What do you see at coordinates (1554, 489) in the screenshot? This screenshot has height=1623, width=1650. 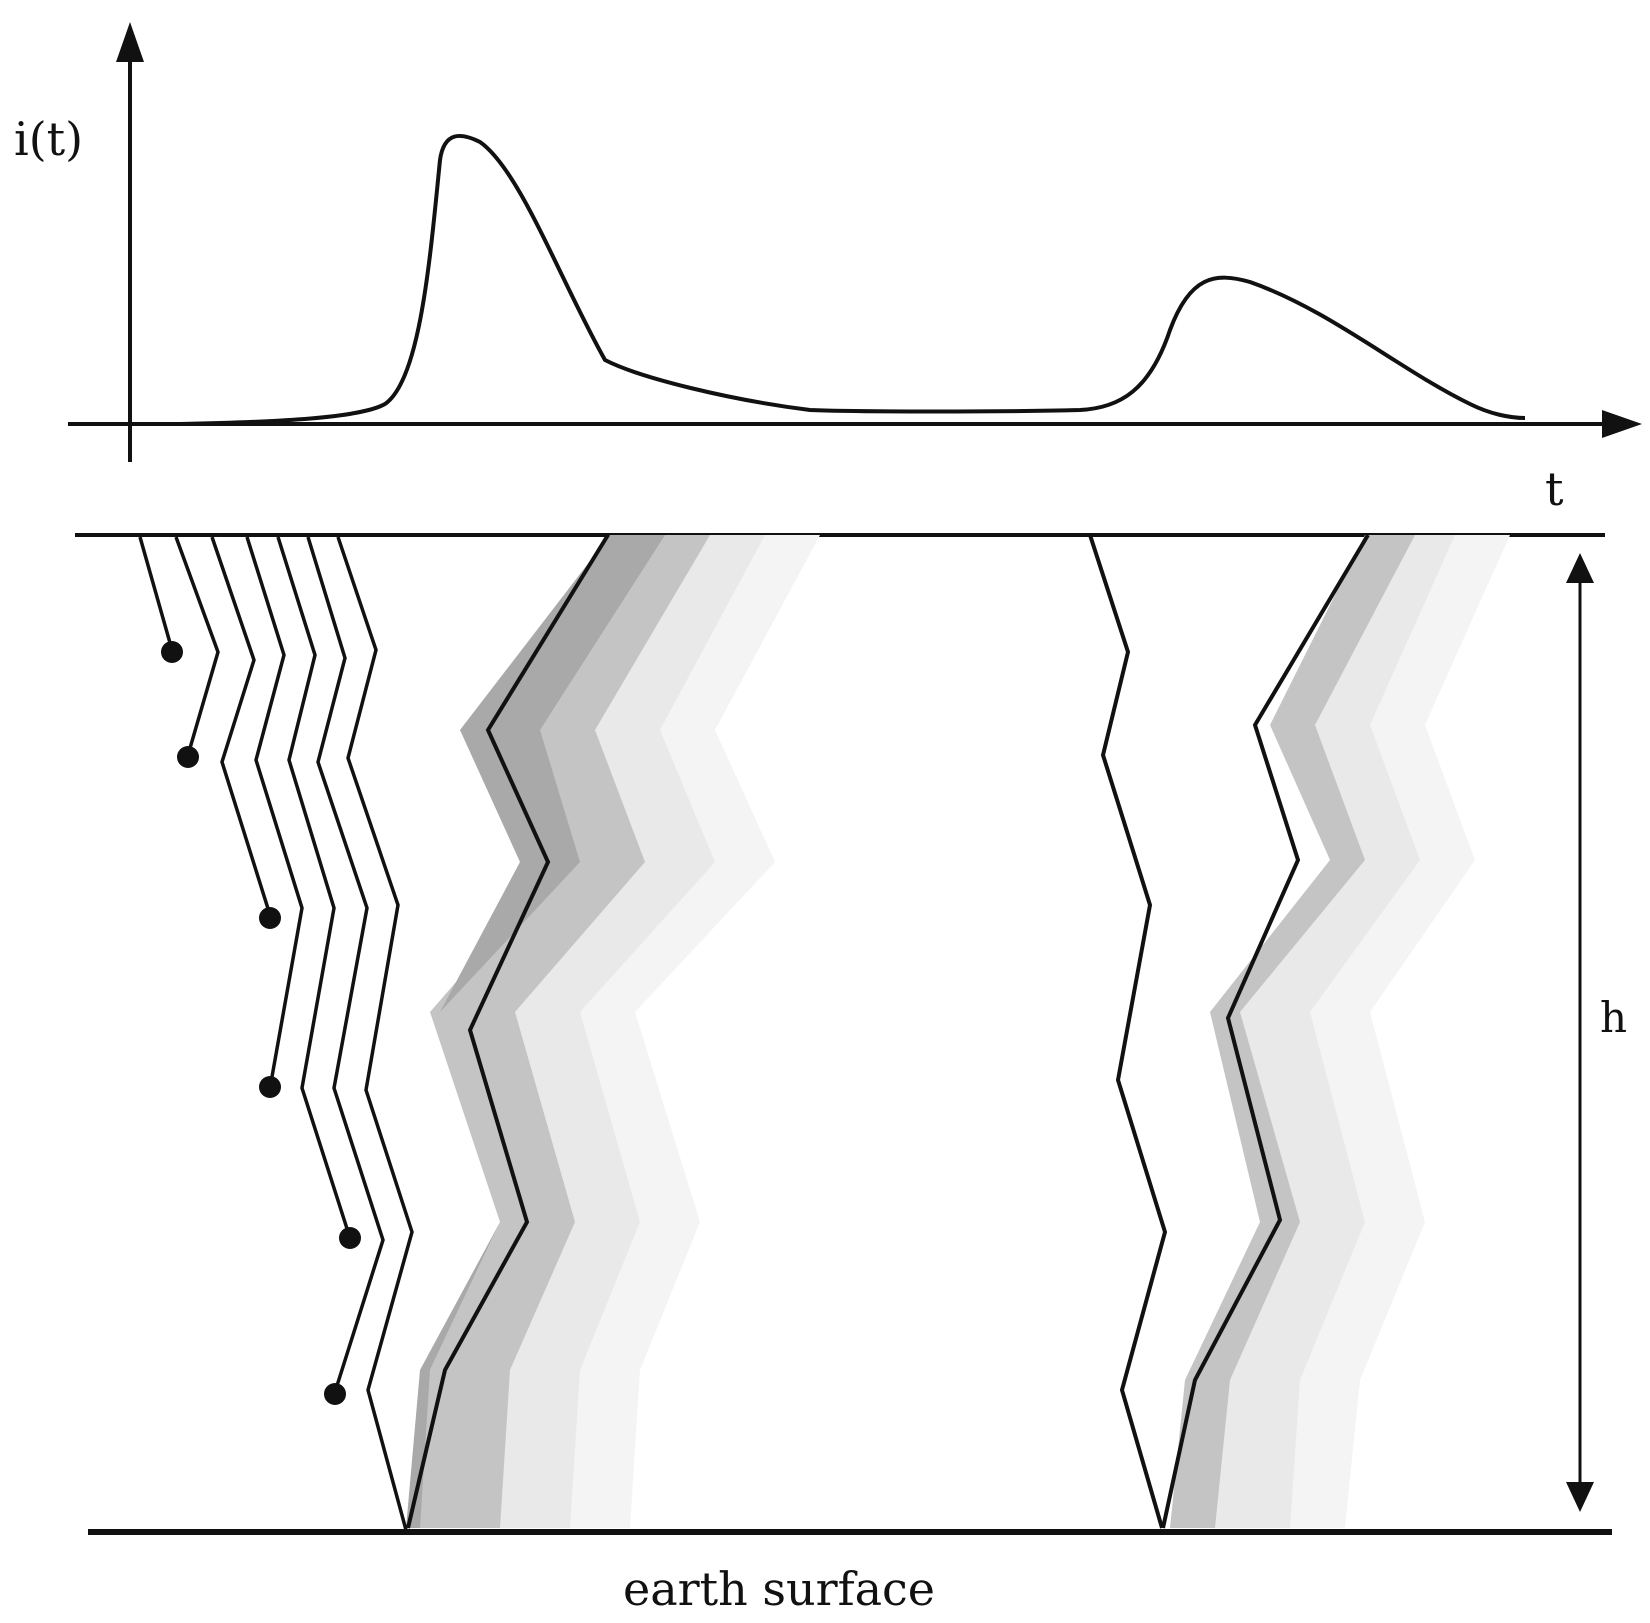 I see `x-axis-label: t` at bounding box center [1554, 489].